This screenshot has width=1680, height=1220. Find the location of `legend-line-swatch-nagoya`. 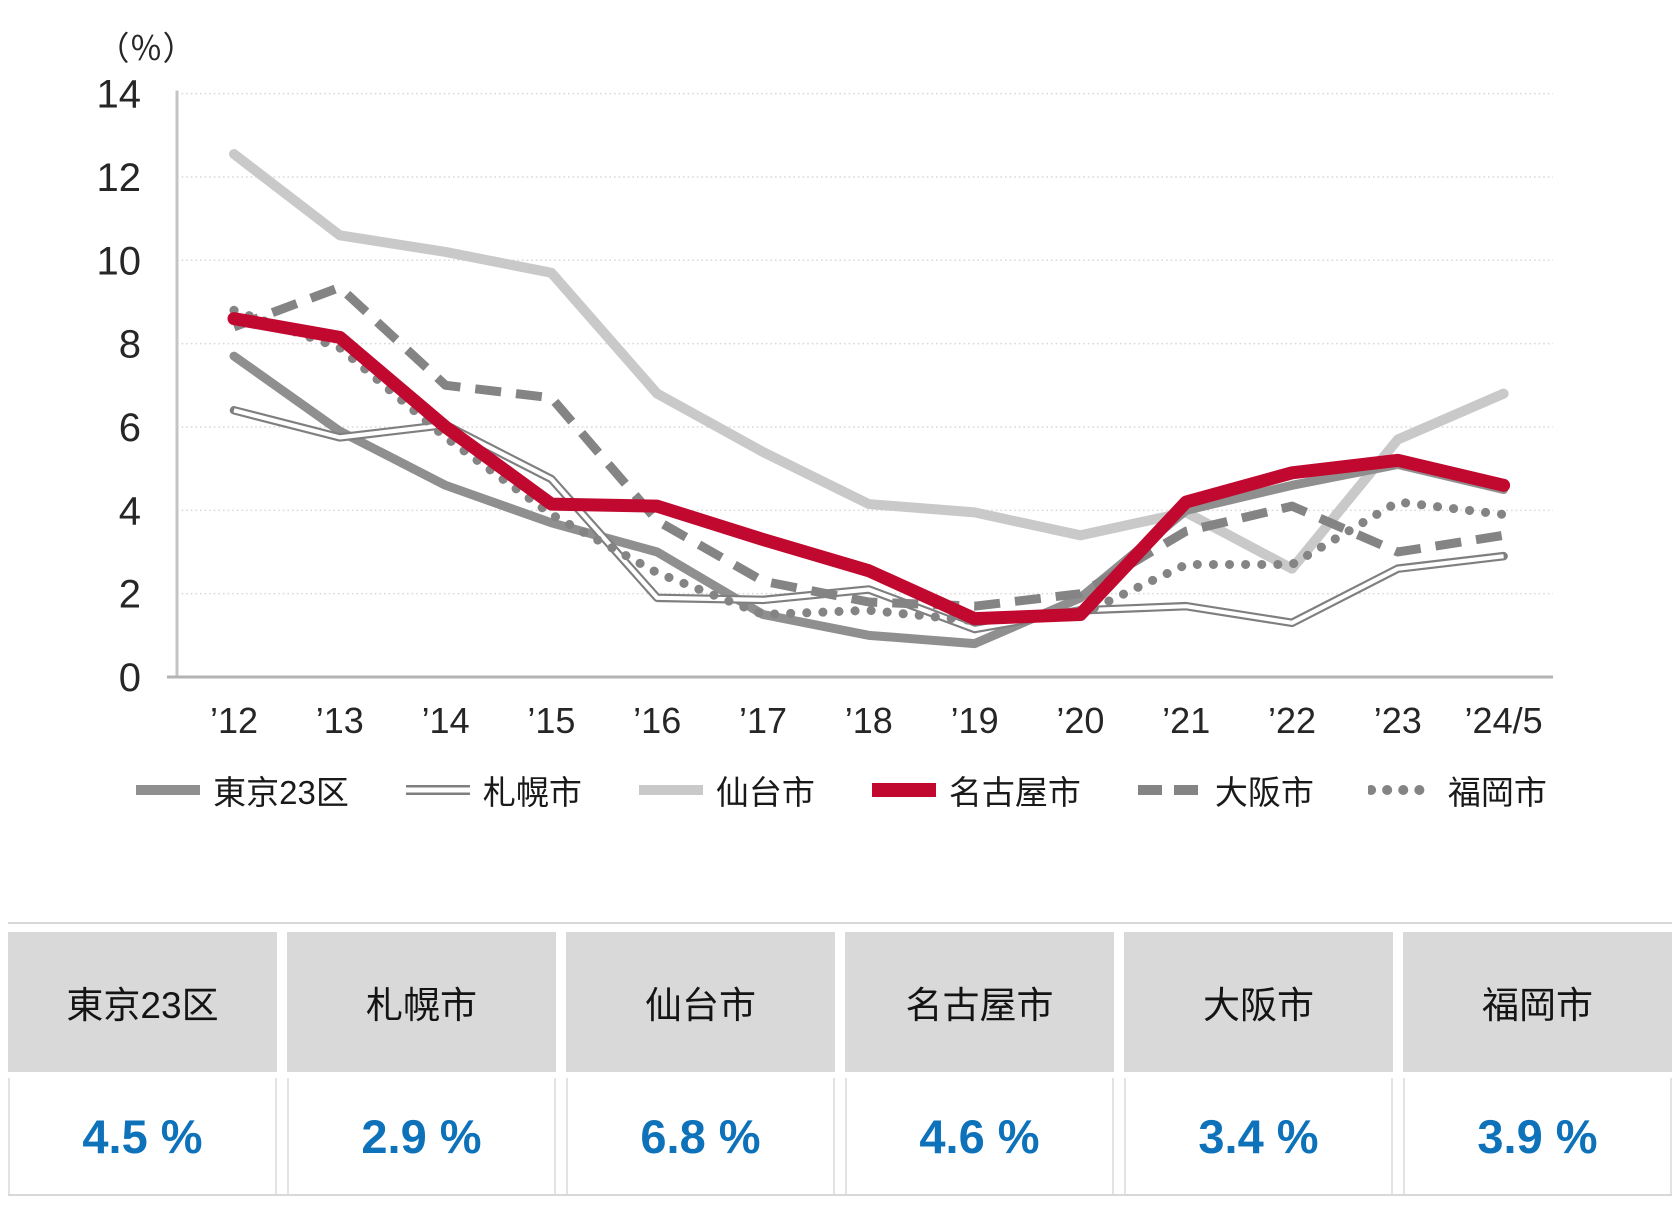

legend-line-swatch-nagoya is located at coordinates (903, 790).